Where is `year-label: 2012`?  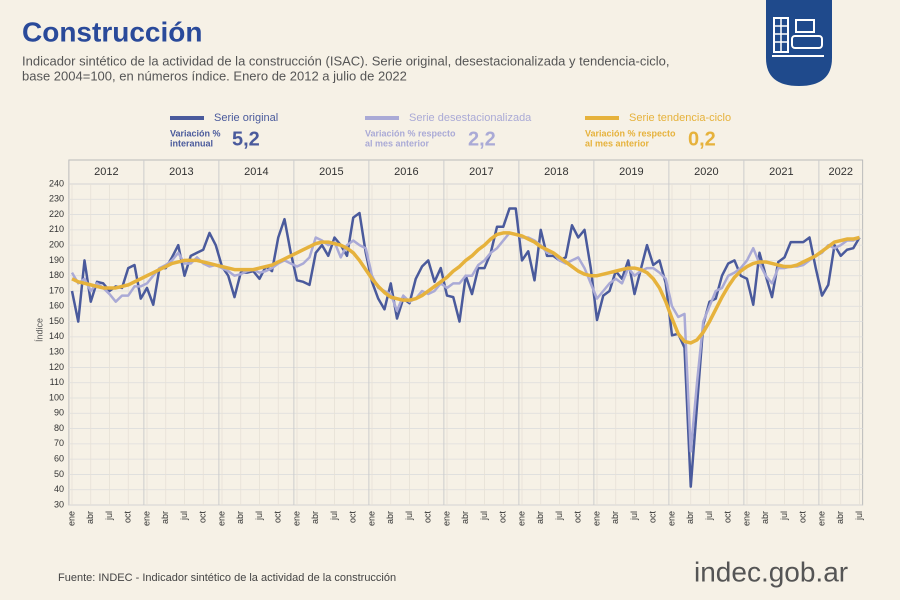
year-label: 2012 is located at coordinates (106, 172).